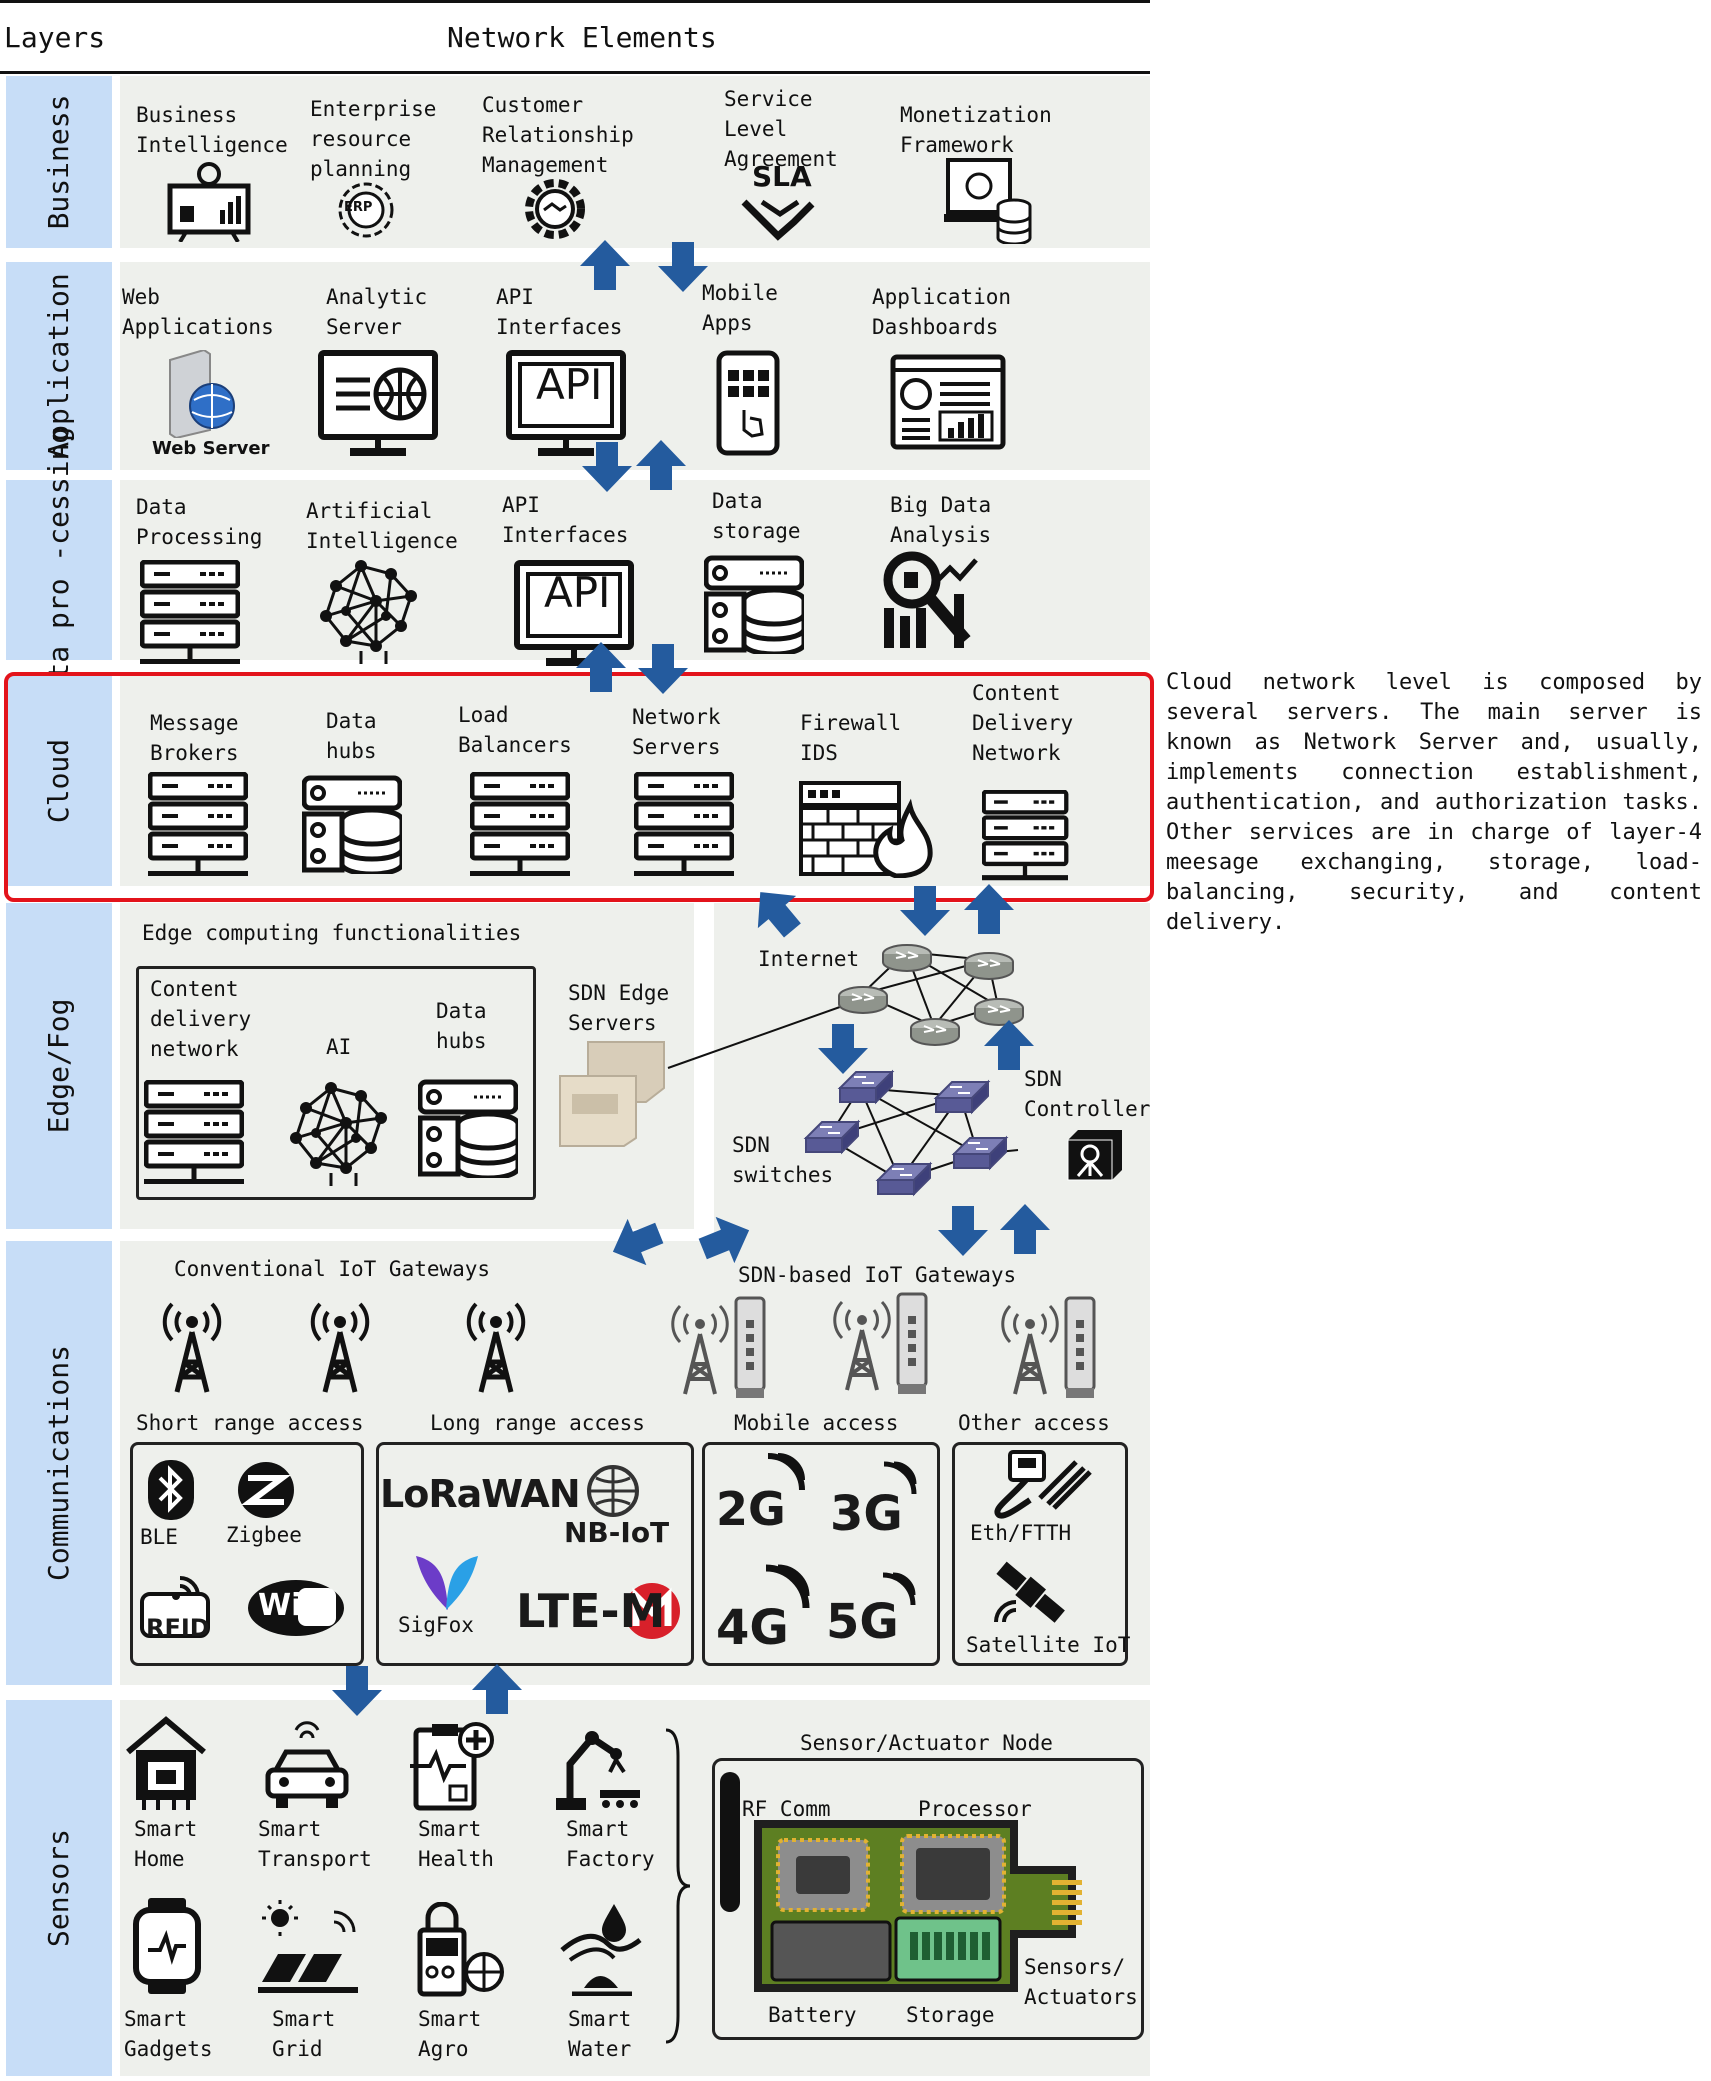 The image size is (1711, 2081). I want to click on erp-gear-icon, so click(366, 210).